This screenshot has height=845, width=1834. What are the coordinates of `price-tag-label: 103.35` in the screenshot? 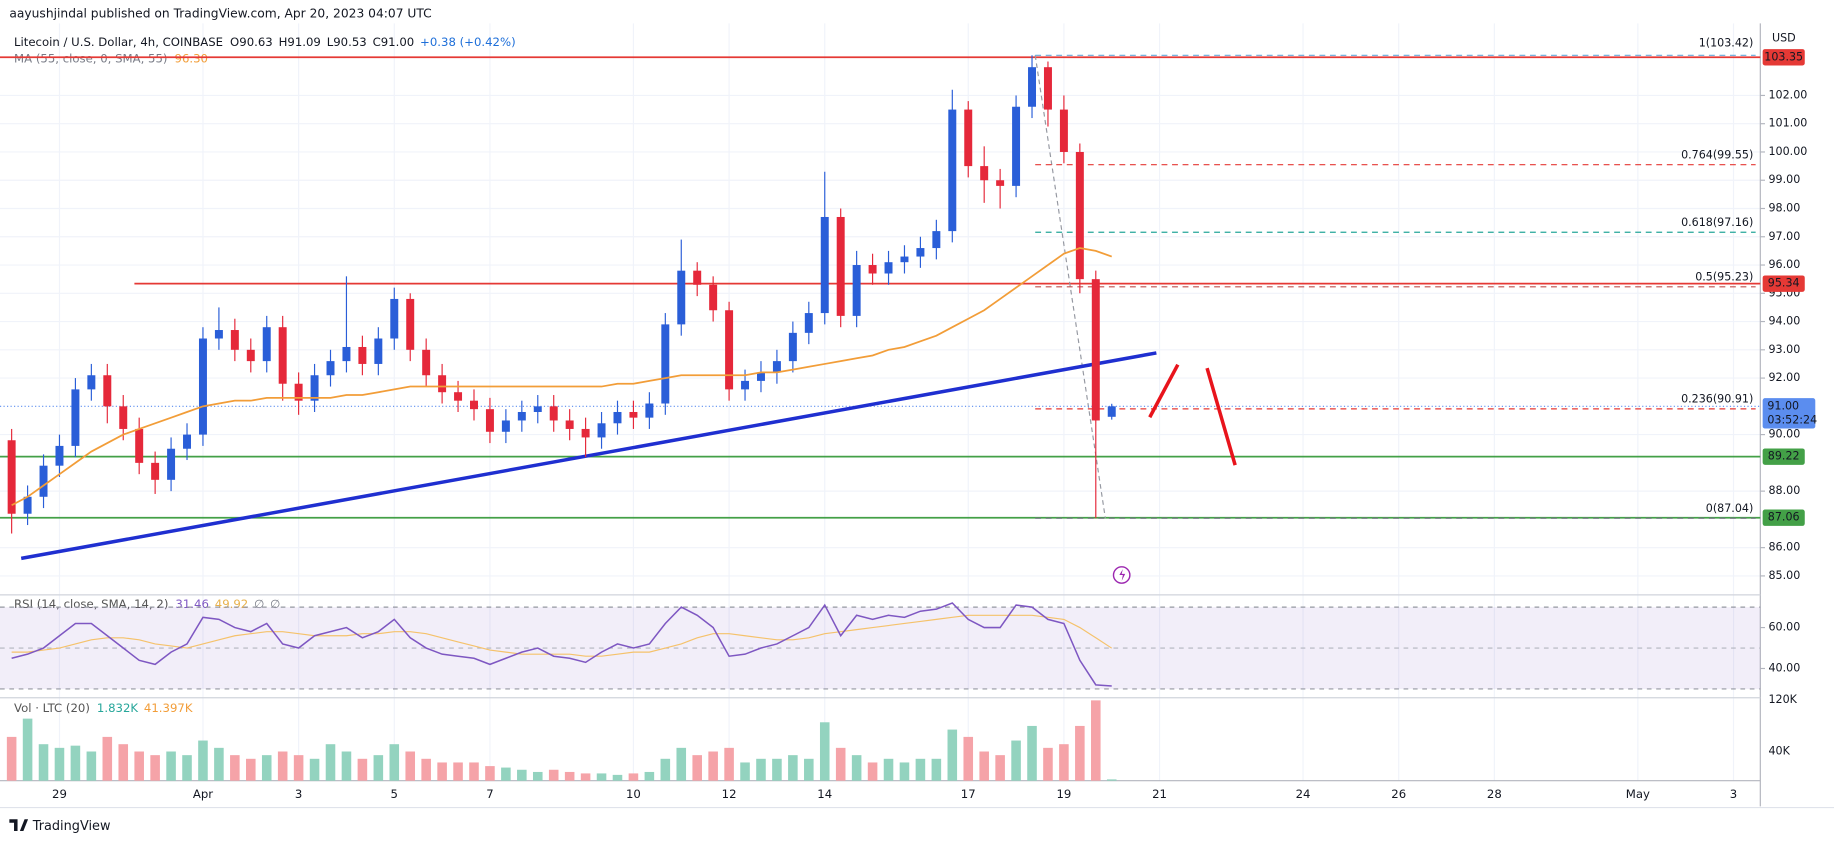 It's located at (1783, 56).